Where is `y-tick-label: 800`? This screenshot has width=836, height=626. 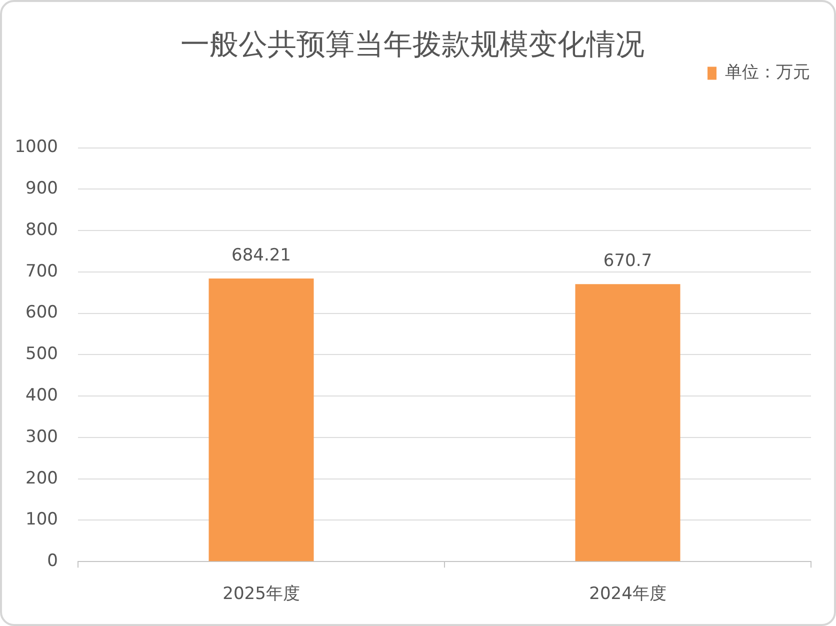 y-tick-label: 800 is located at coordinates (42, 230).